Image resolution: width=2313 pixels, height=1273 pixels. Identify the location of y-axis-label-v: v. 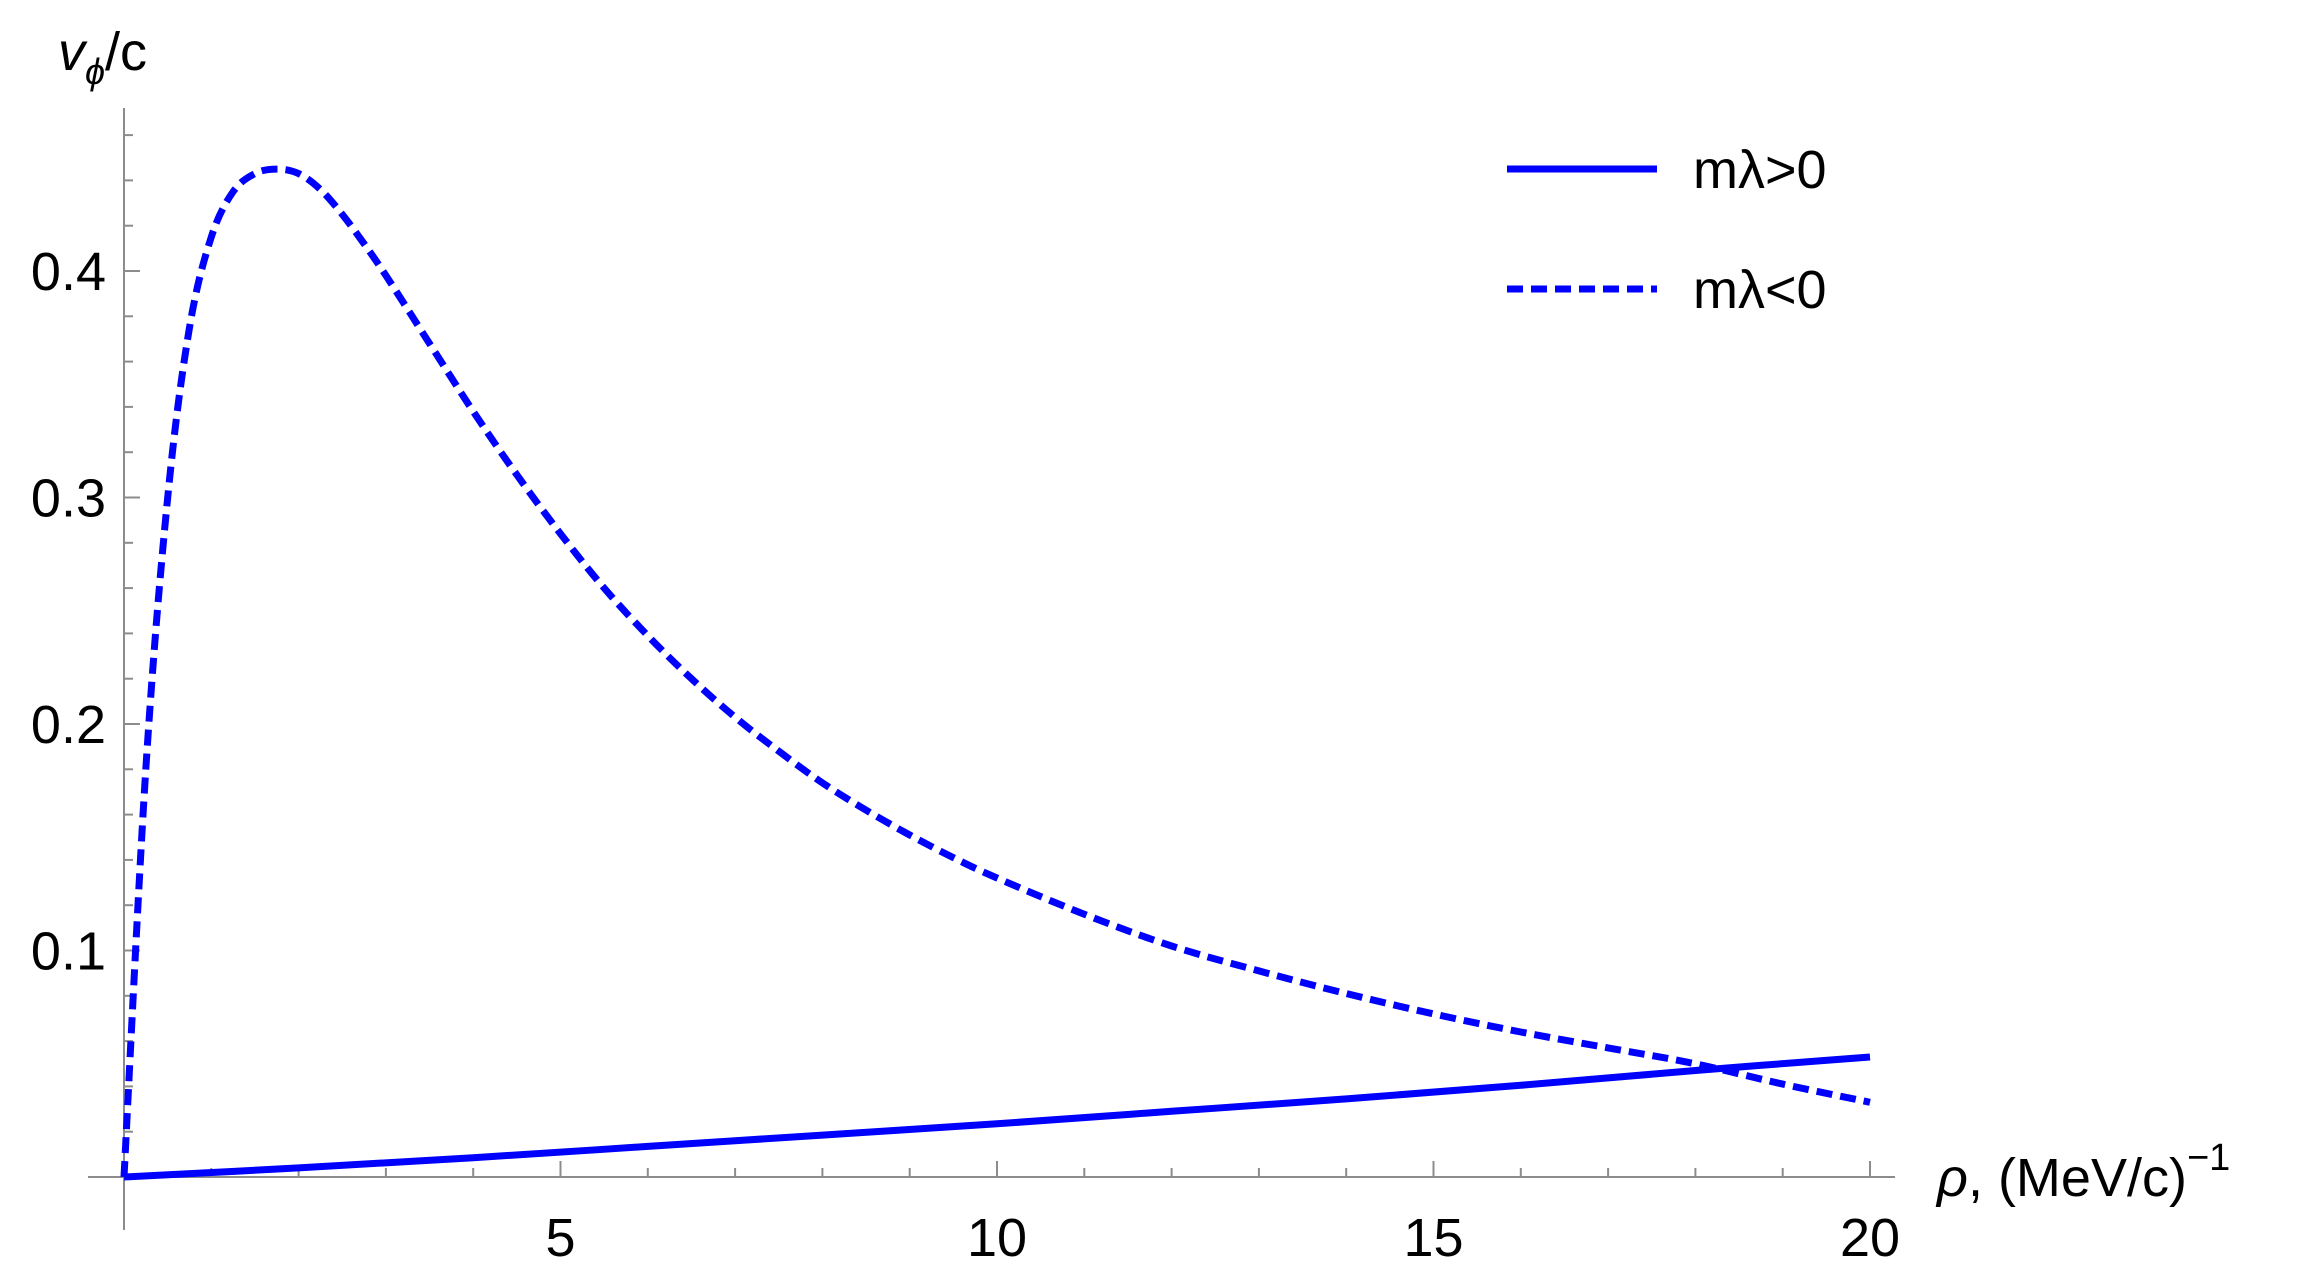
(73, 52).